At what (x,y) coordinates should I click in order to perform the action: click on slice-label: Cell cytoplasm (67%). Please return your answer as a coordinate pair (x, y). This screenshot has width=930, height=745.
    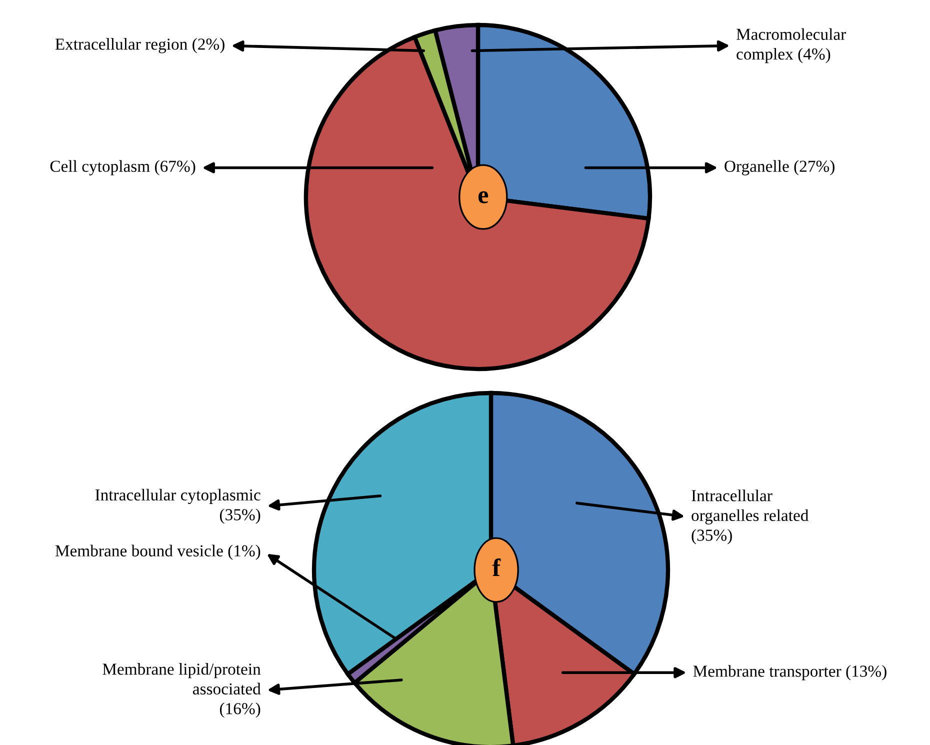
    Looking at the image, I should click on (123, 168).